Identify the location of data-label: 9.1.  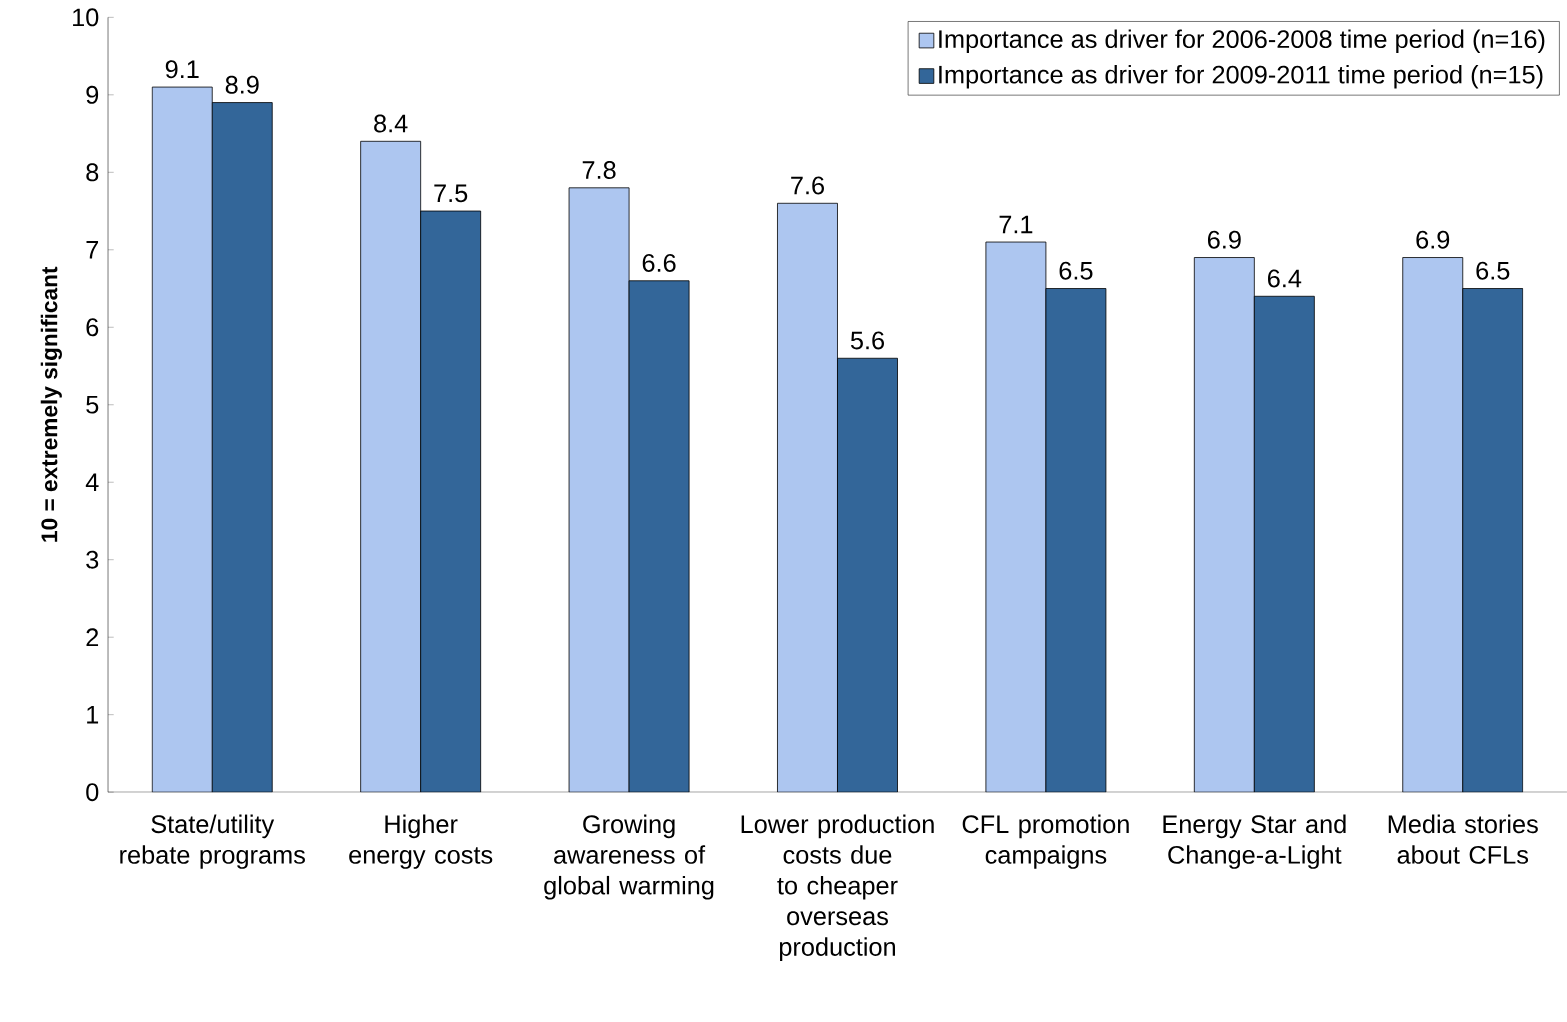
(182, 69).